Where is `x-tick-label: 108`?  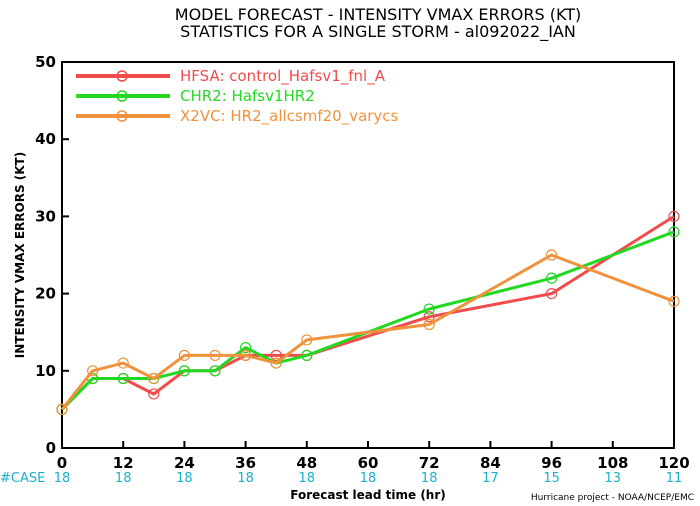
x-tick-label: 108 is located at coordinates (612, 463).